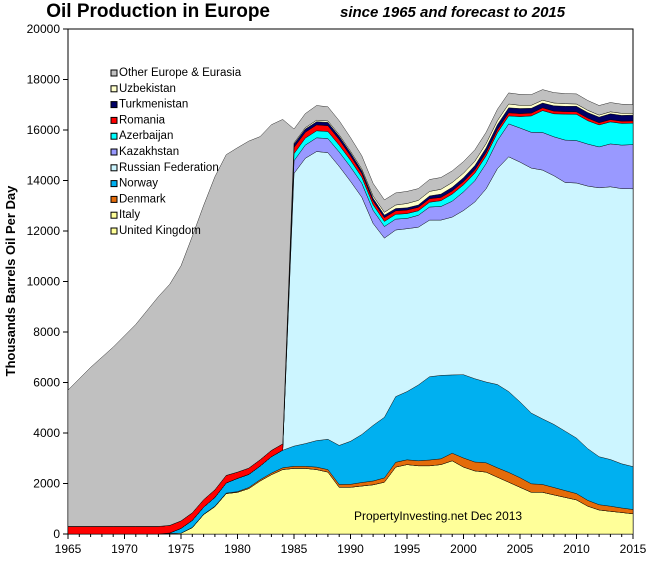 Image resolution: width=652 pixels, height=570 pixels. I want to click on source-annotation: PropertyInvesting.net Dec 2013, so click(438, 516).